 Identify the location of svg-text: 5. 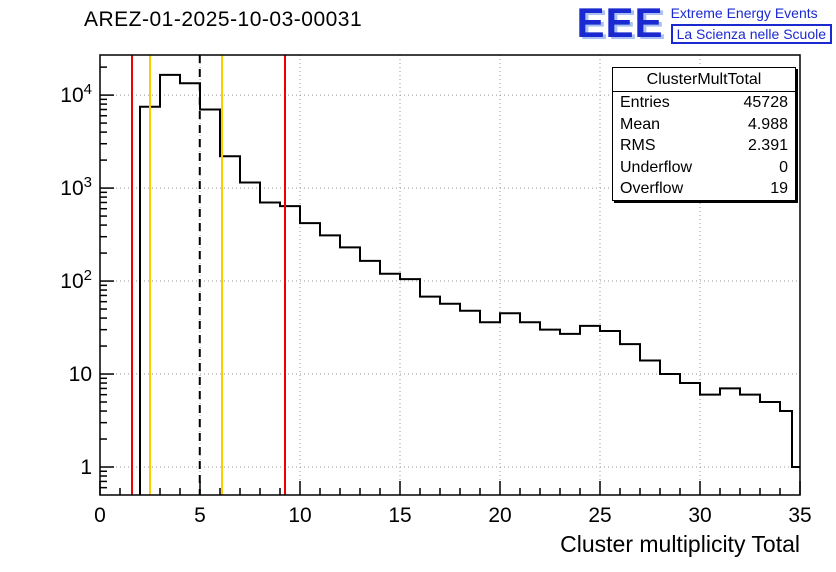
(200, 515).